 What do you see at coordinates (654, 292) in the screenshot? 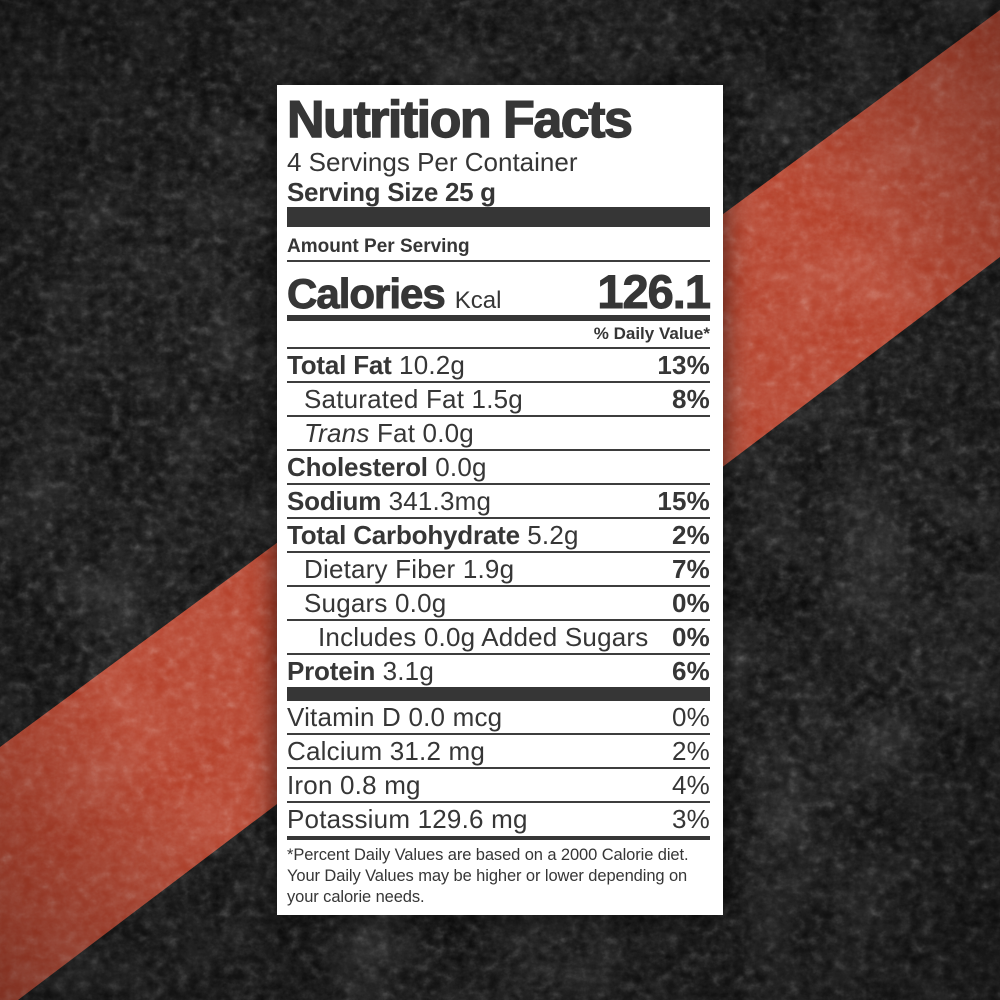
I see `calories-value: 126.1` at bounding box center [654, 292].